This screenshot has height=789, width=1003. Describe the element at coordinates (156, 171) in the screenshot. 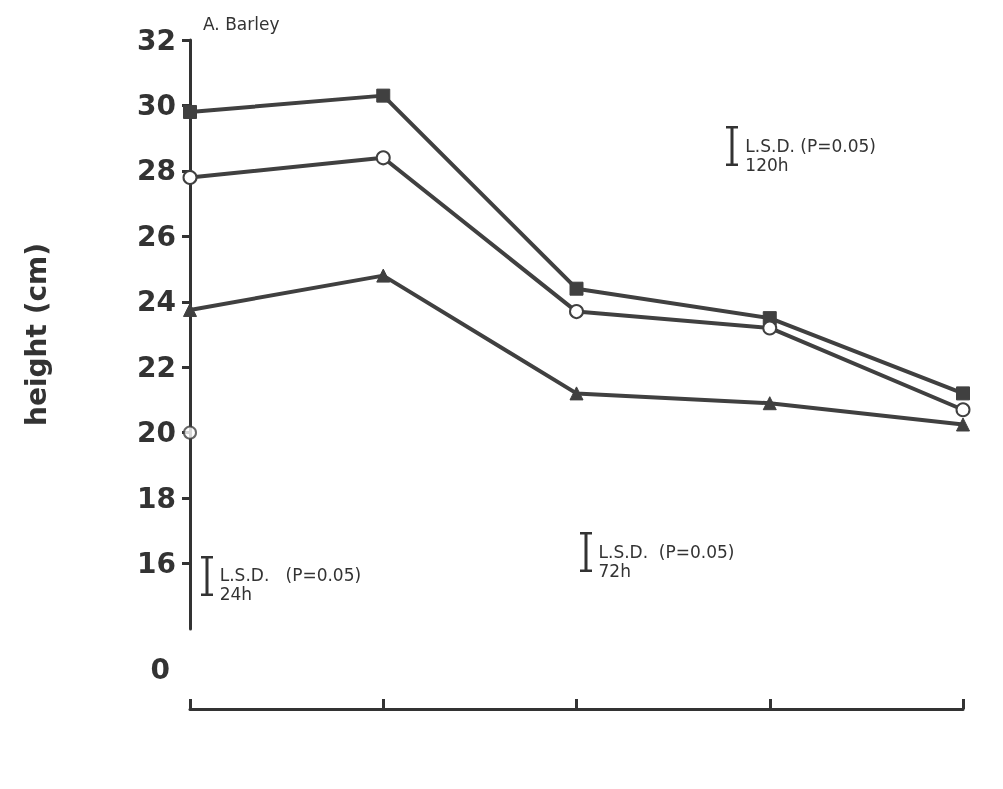

I see `y-tick-label: 28` at that location.